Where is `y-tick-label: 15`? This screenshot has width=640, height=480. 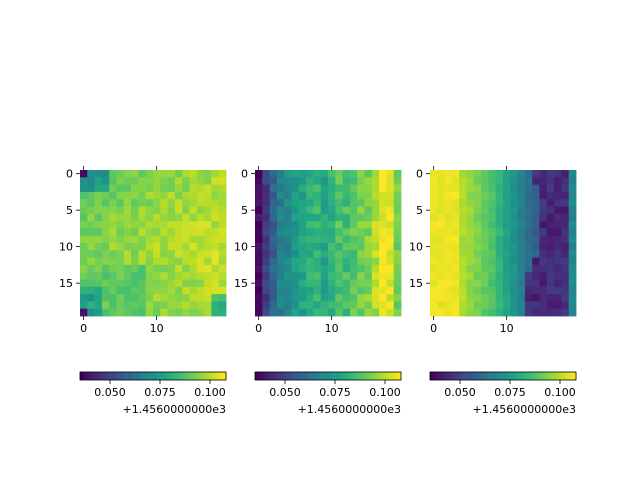
y-tick-label: 15 is located at coordinates (241, 283).